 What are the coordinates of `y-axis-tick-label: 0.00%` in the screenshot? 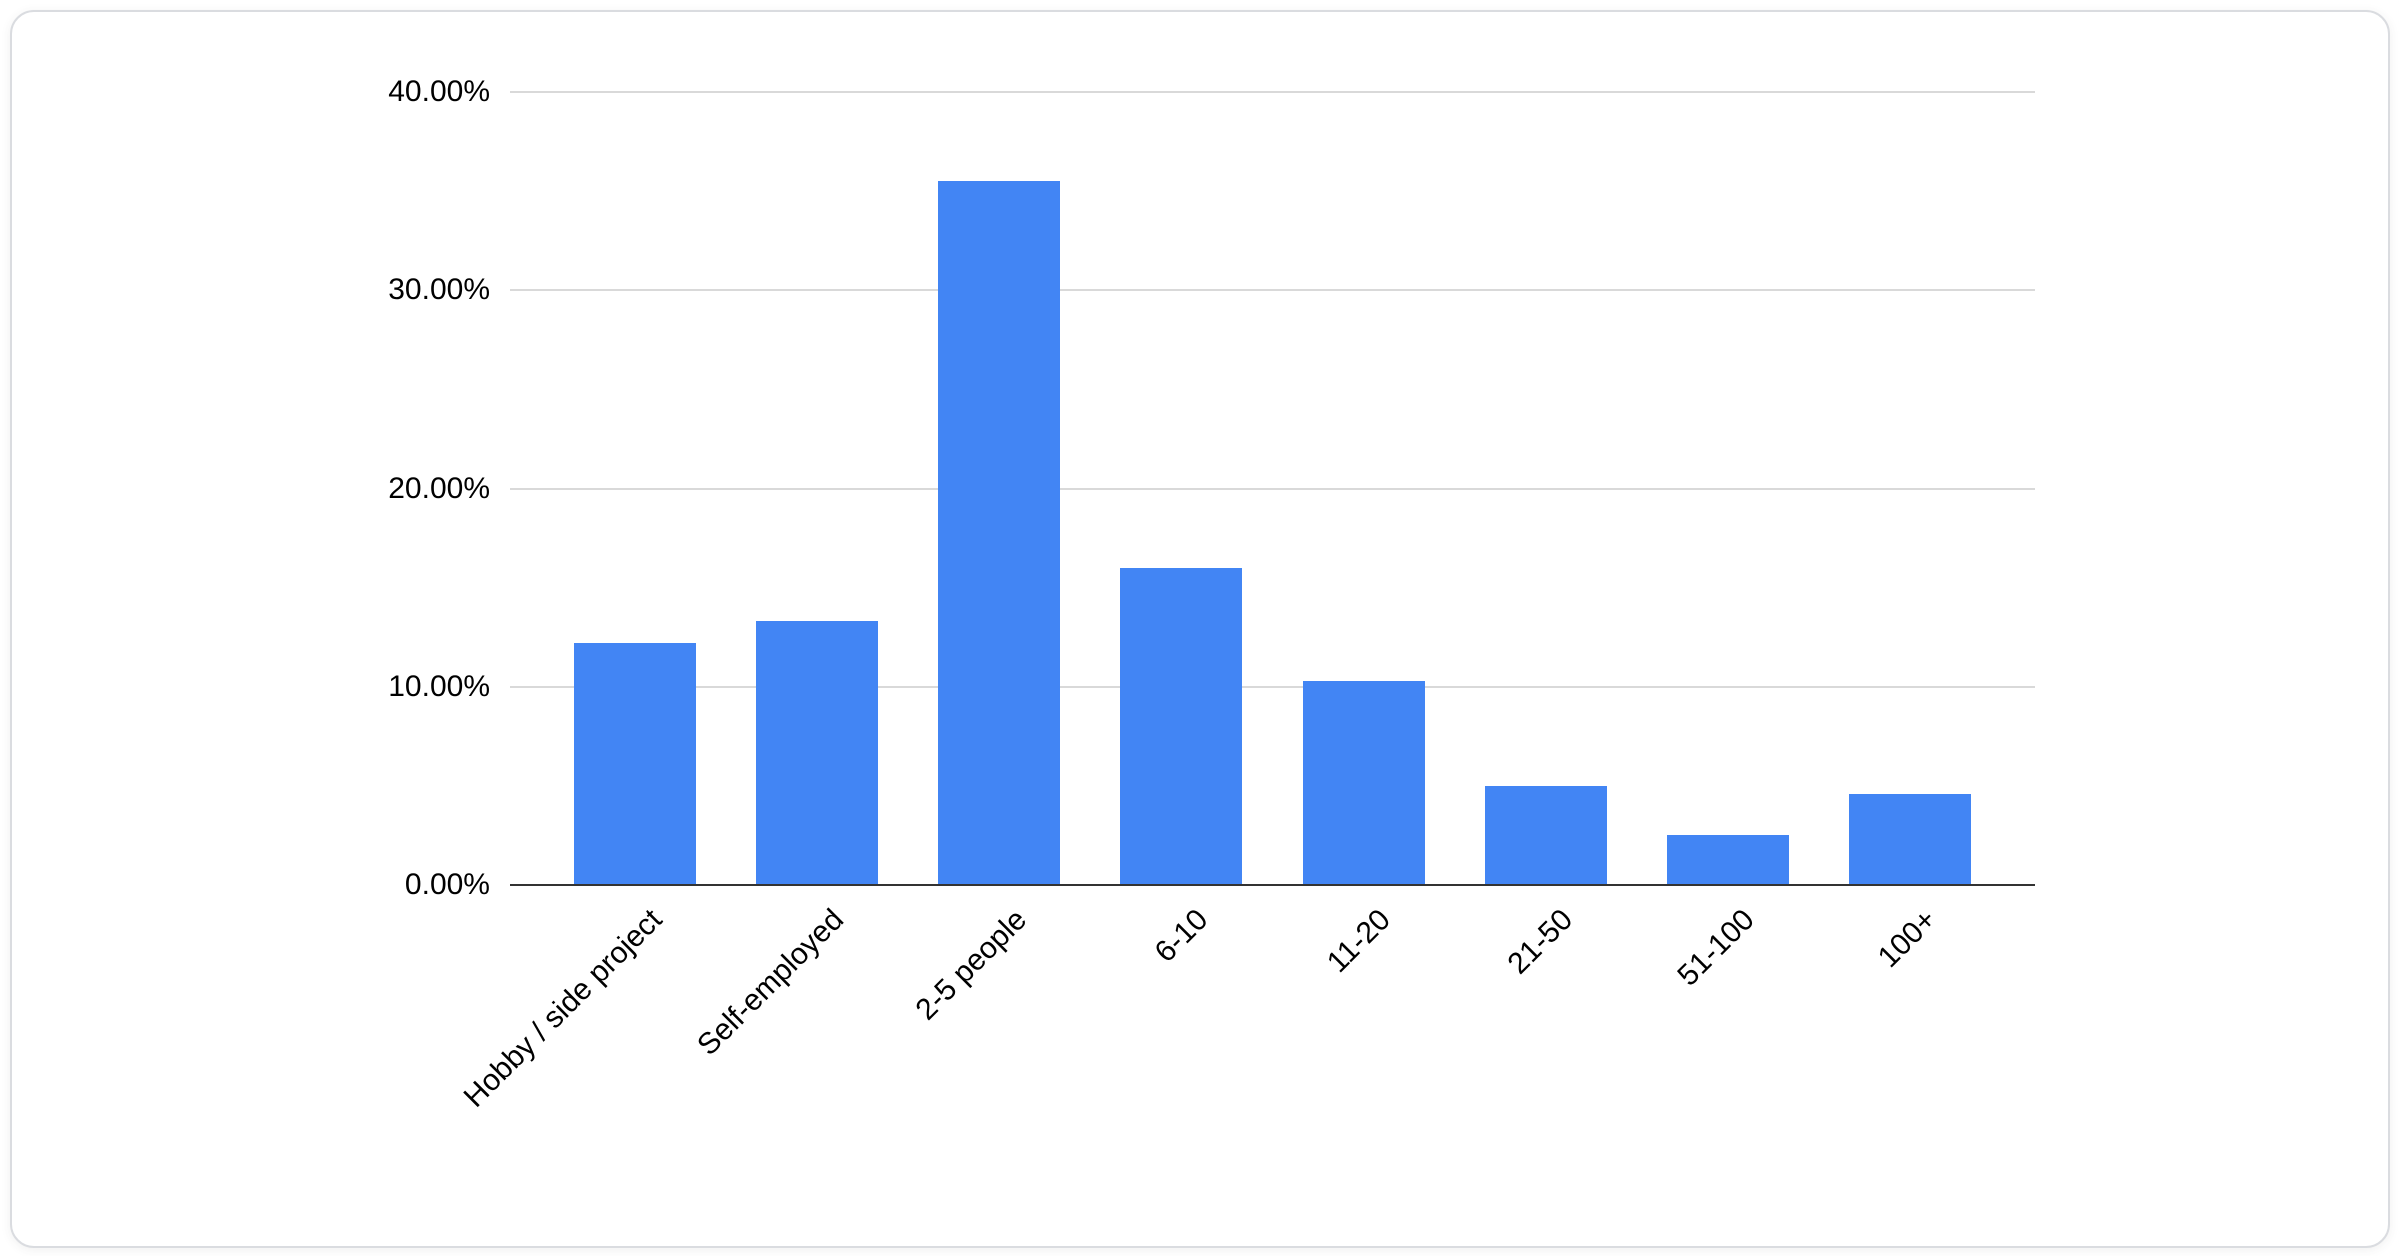 It's located at (447, 884).